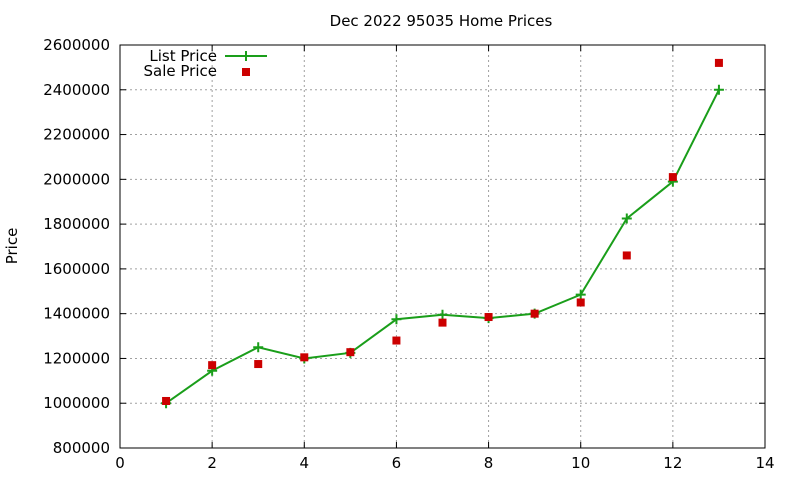 The image size is (800, 480). What do you see at coordinates (183, 56) in the screenshot?
I see `legend-label-list-price: List Price` at bounding box center [183, 56].